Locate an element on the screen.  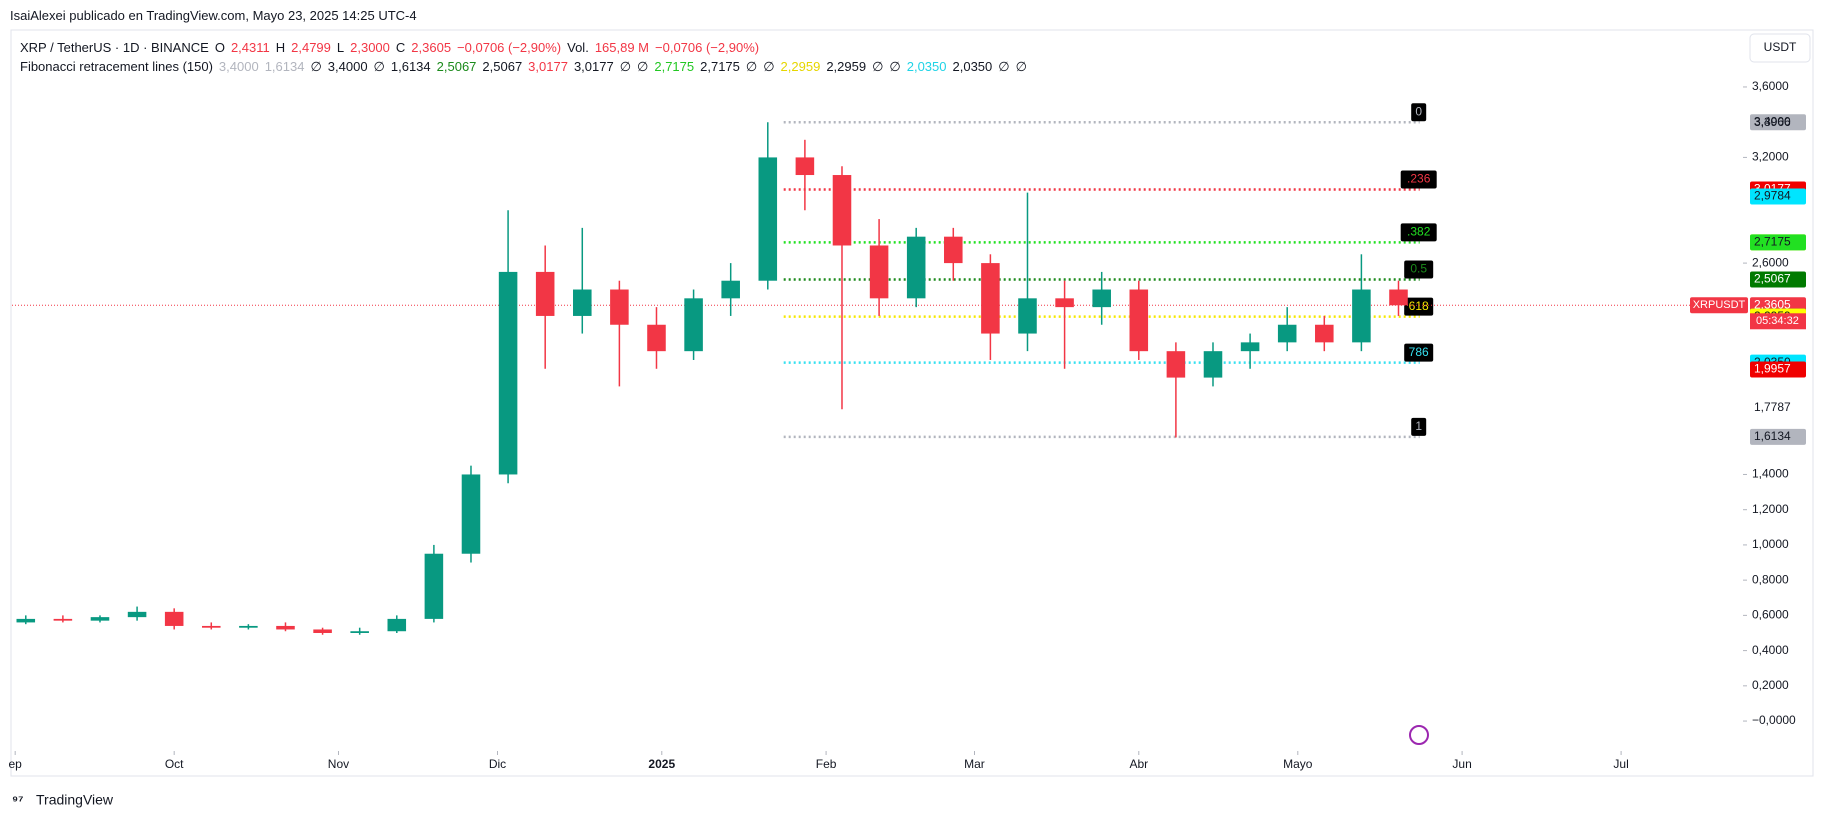
legend-item: H is located at coordinates (280, 47).